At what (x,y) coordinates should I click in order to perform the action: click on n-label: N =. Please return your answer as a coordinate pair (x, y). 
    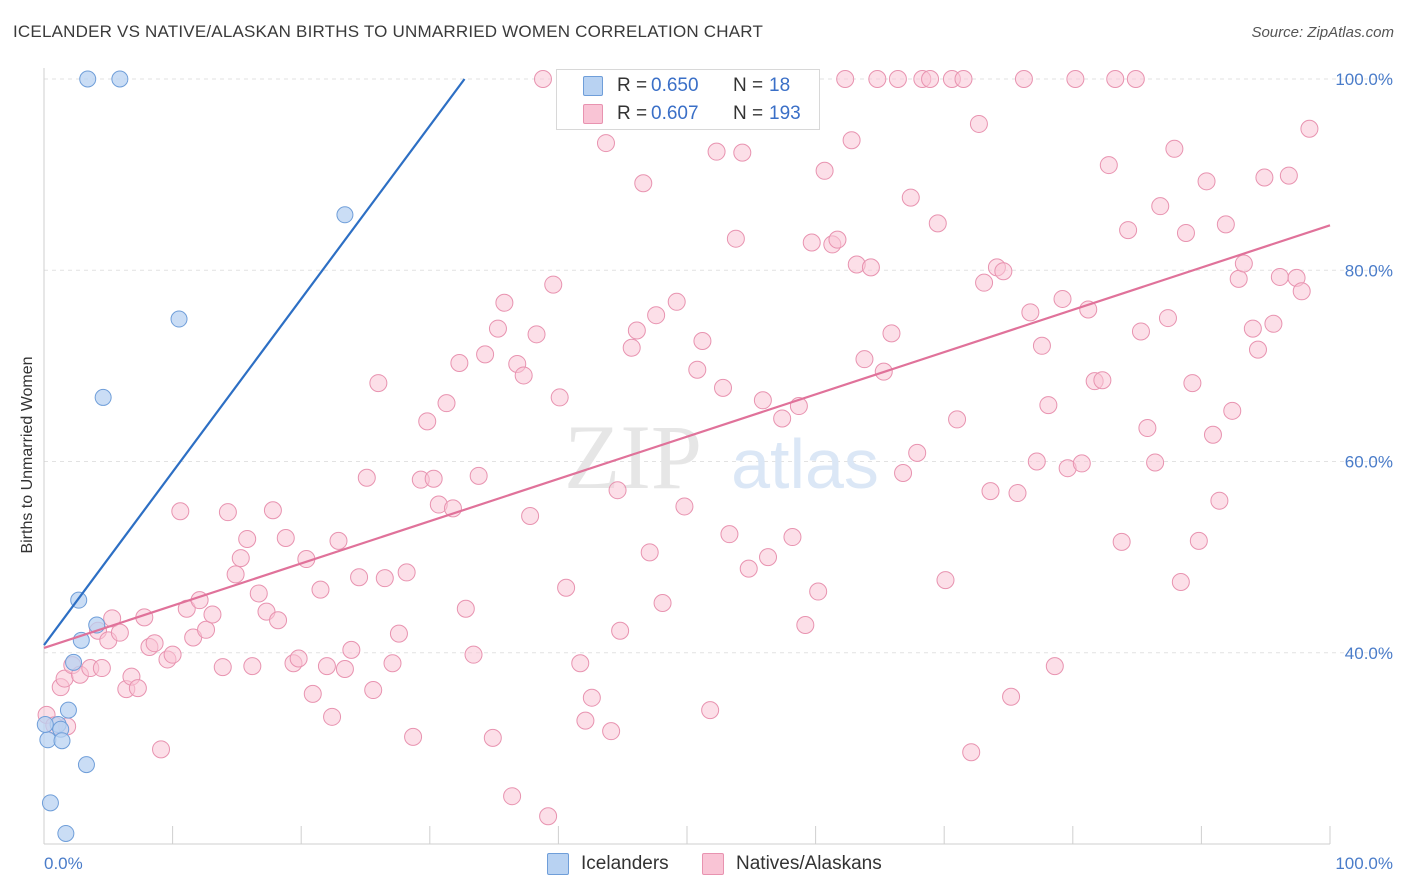
    Looking at the image, I should click on (748, 113).